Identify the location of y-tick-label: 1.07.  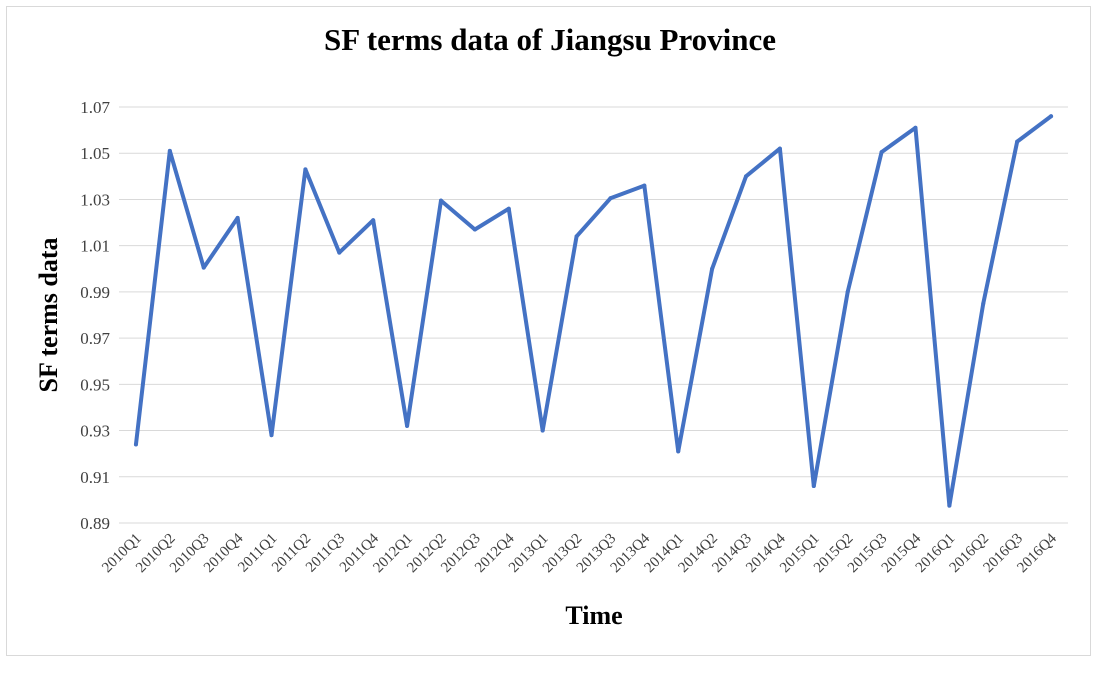
(95, 107).